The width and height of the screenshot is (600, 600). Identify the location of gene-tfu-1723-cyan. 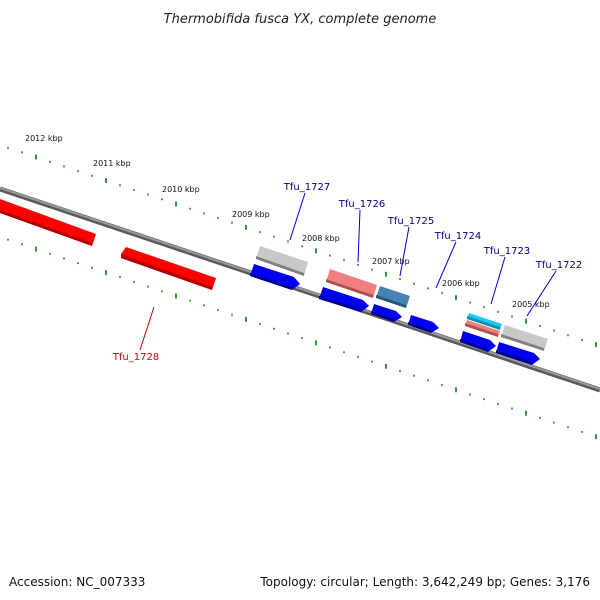
(484, 321).